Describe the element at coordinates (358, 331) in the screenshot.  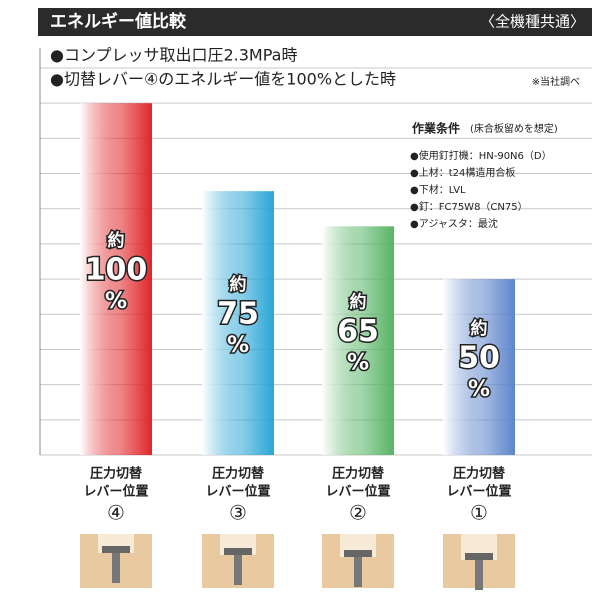
I see `value-label: 65` at that location.